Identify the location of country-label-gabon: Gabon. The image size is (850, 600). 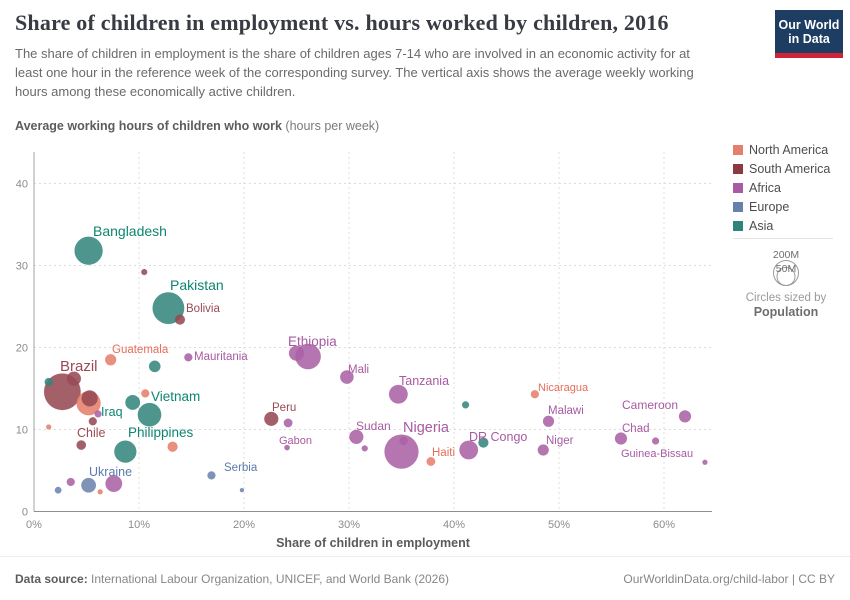
(295, 441).